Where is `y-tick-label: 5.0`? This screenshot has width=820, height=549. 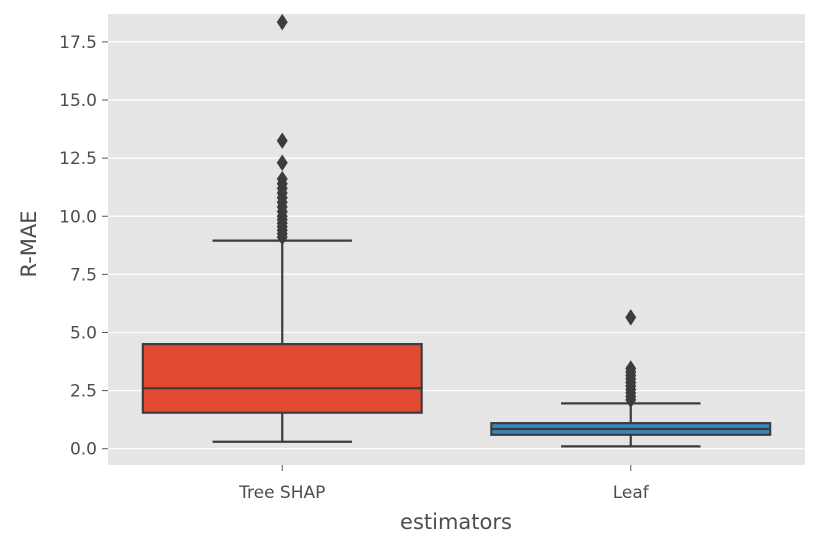 y-tick-label: 5.0 is located at coordinates (83, 333).